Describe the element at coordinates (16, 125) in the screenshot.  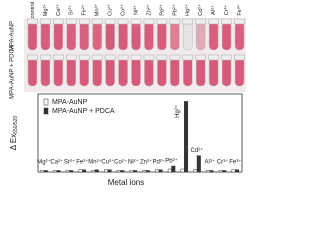
I see `y-axis-label-sub: 650/520` at that location.